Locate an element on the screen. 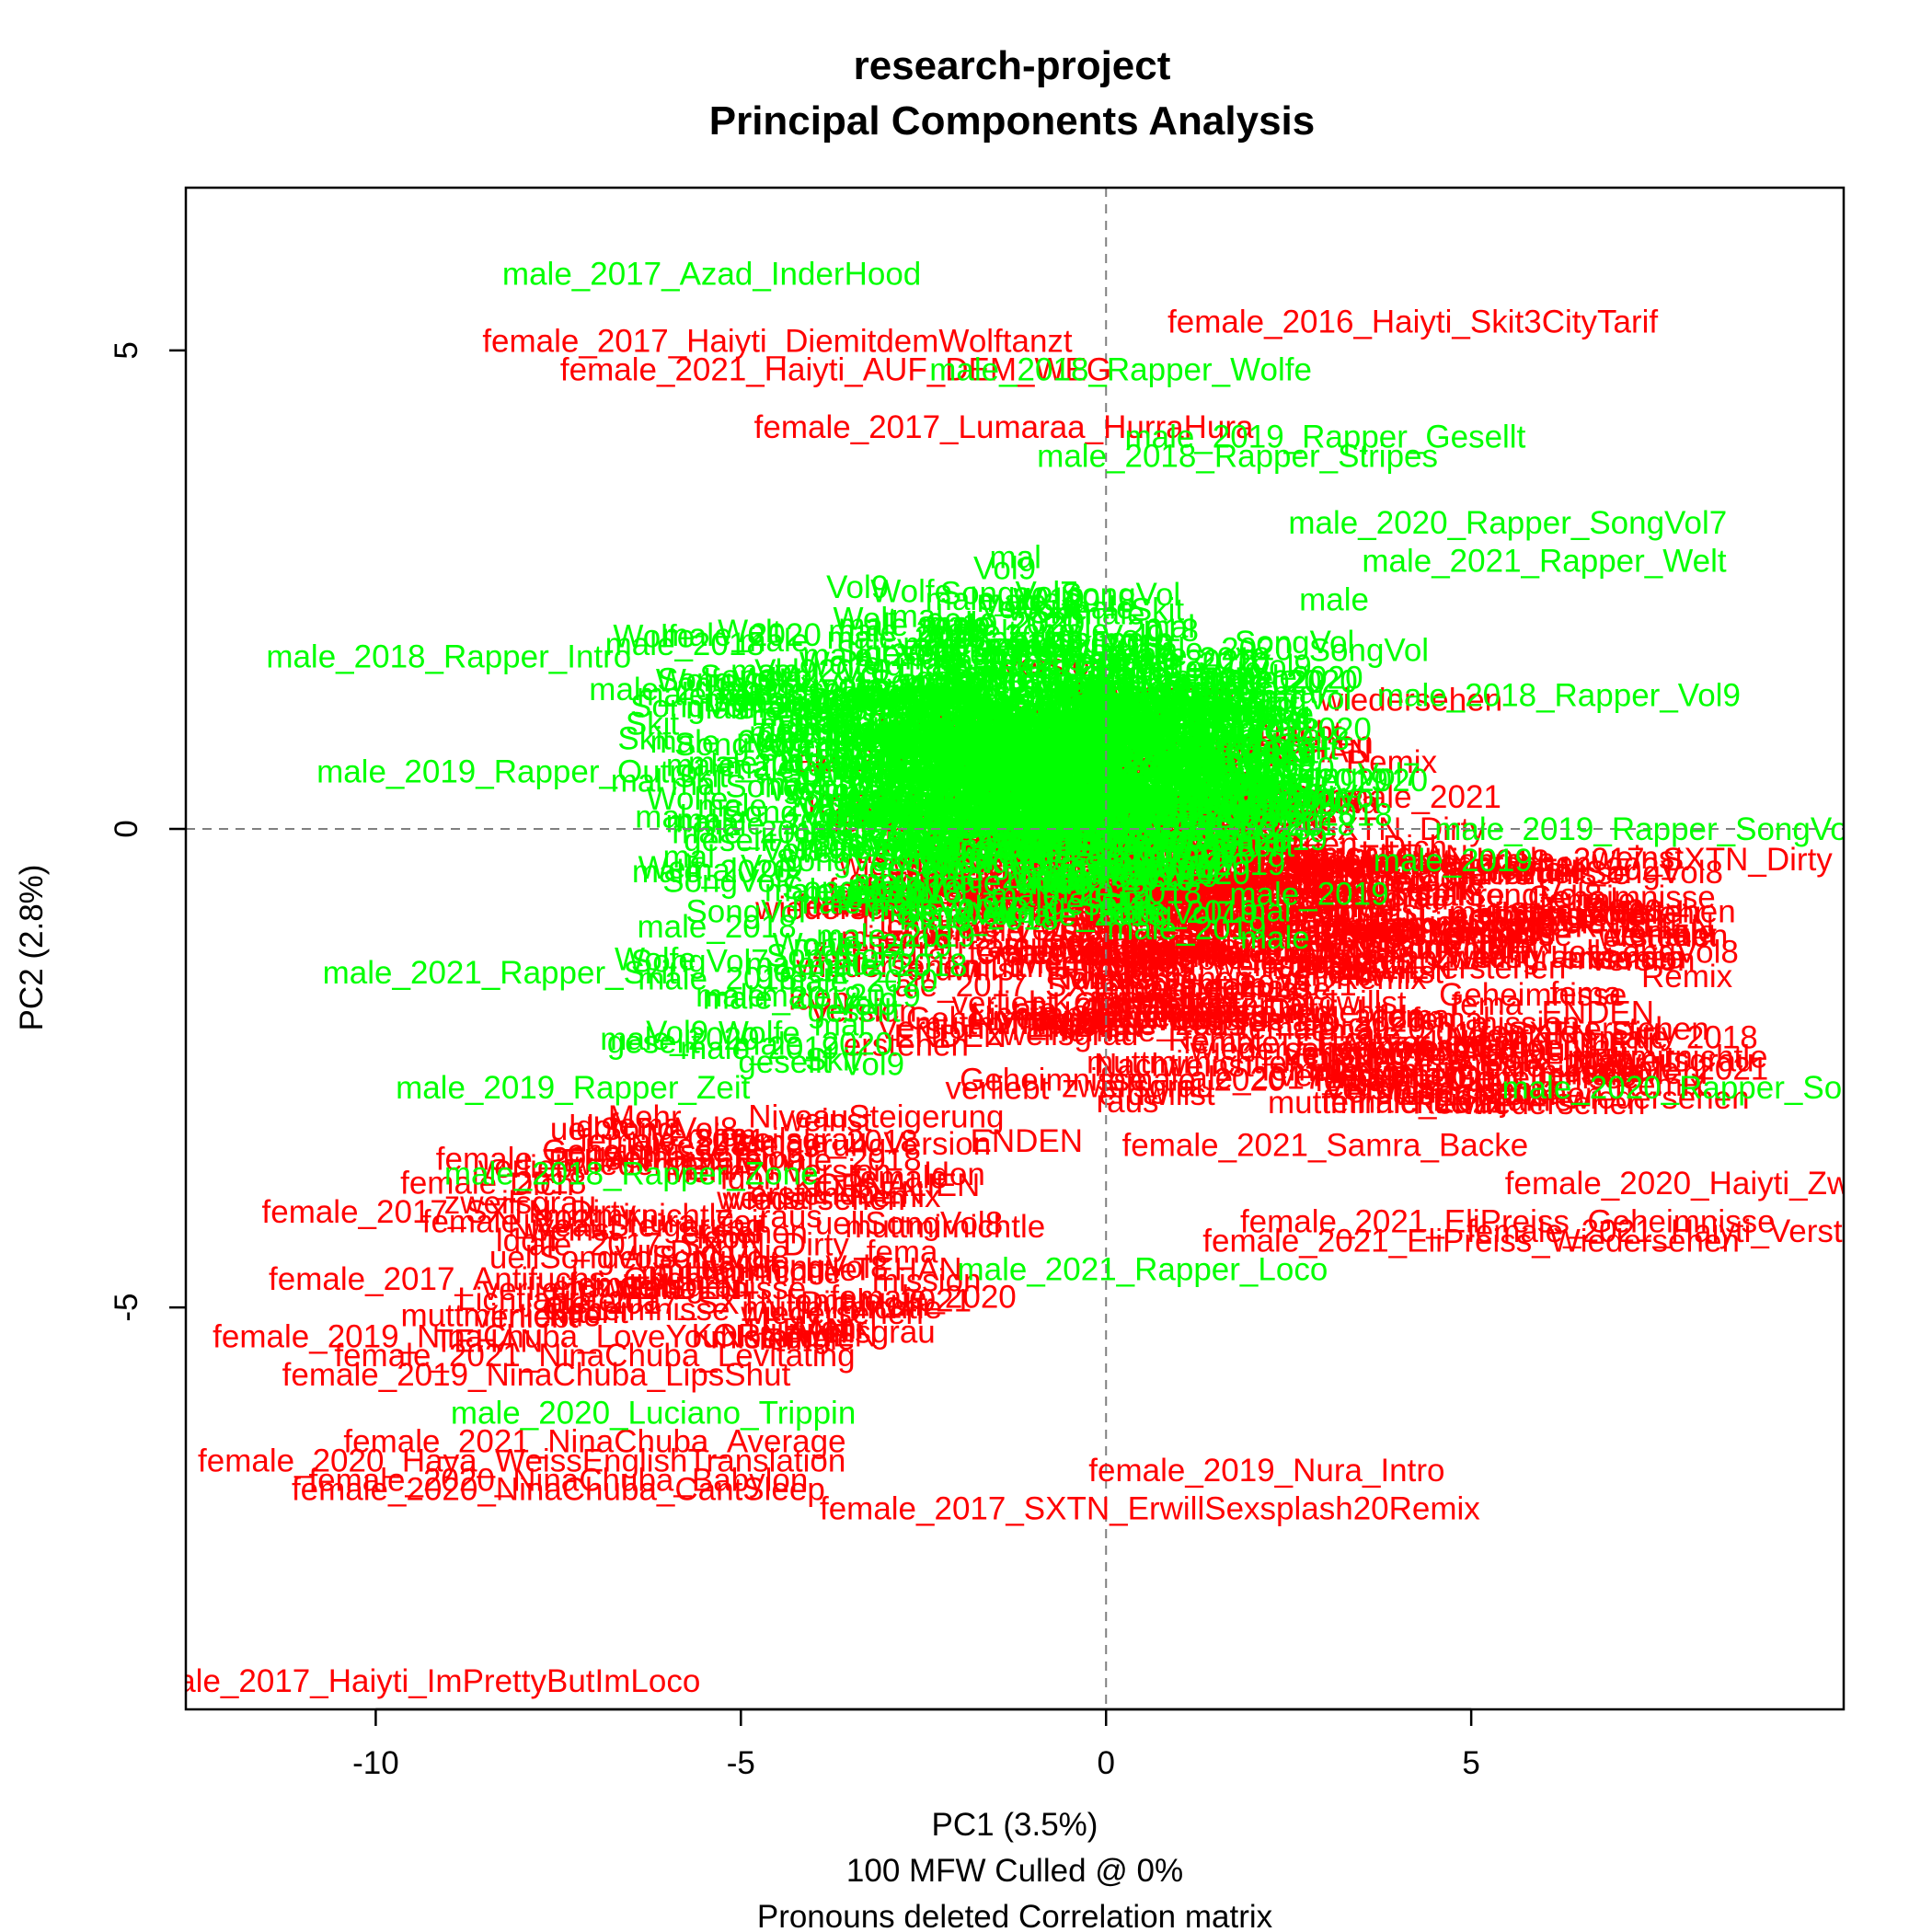  y-tick-label: -5 is located at coordinates (126, 1308).